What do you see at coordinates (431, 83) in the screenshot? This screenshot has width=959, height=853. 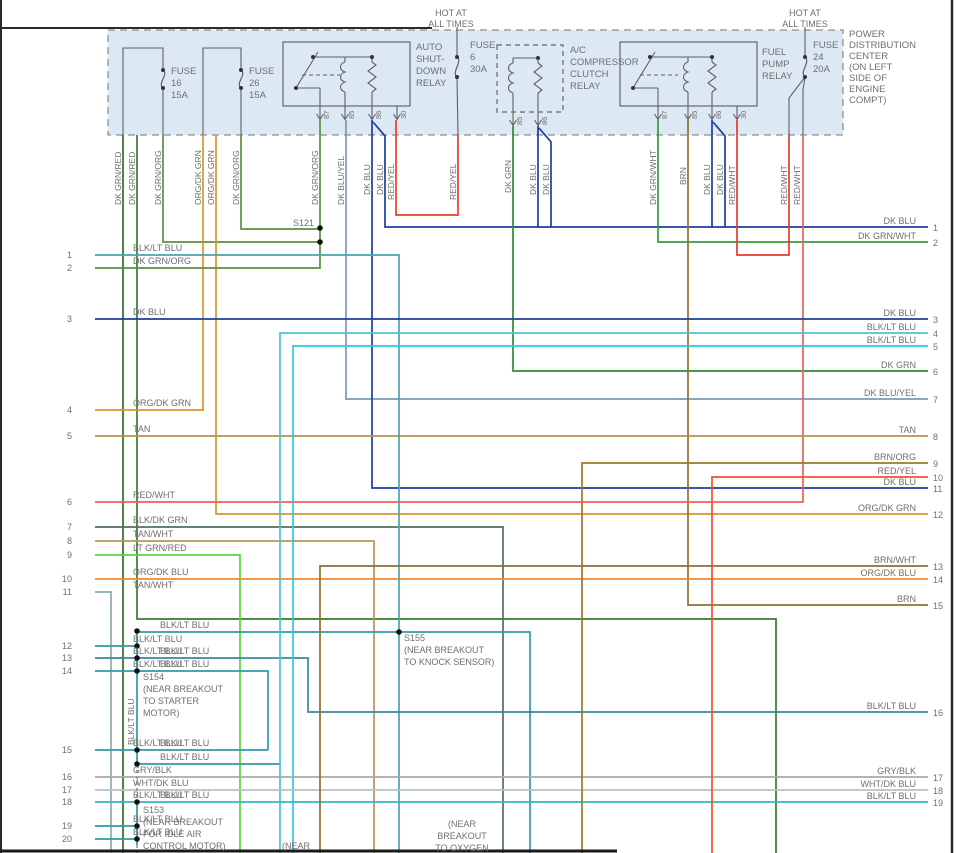 I see `auto-shutdown-relay-label: RELAY` at bounding box center [431, 83].